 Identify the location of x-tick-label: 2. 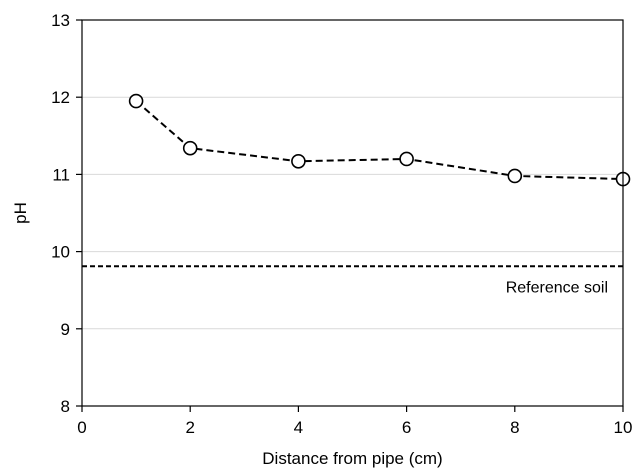
(189, 427).